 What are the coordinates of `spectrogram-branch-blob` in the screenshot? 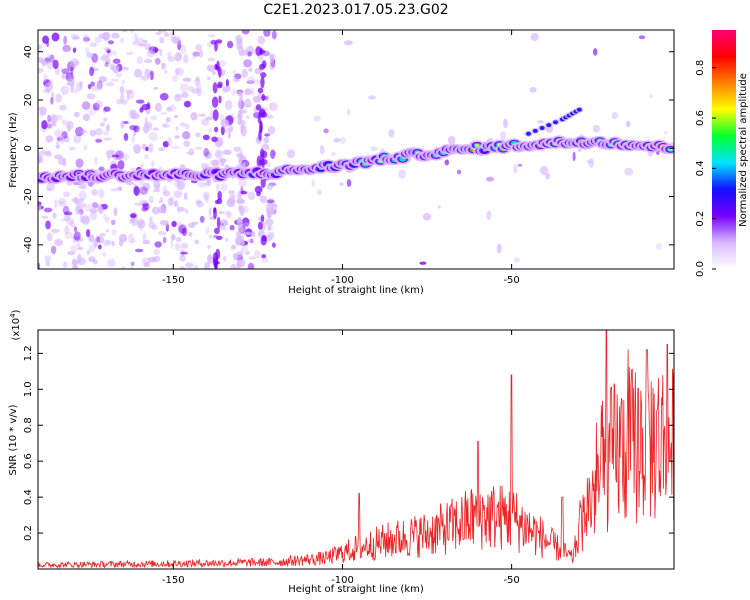 It's located at (528, 133).